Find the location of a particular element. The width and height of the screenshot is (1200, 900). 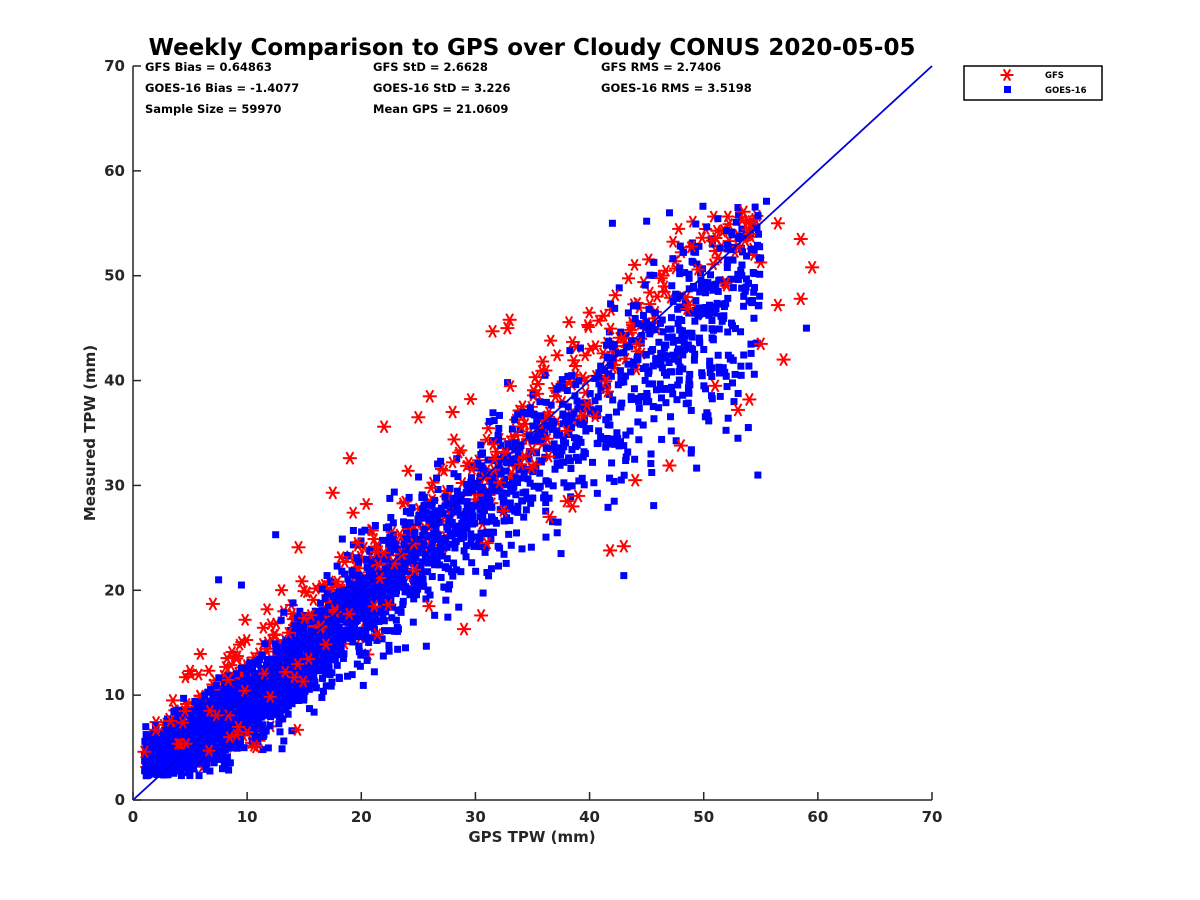

y-tick-label: 40 is located at coordinates (114, 381).